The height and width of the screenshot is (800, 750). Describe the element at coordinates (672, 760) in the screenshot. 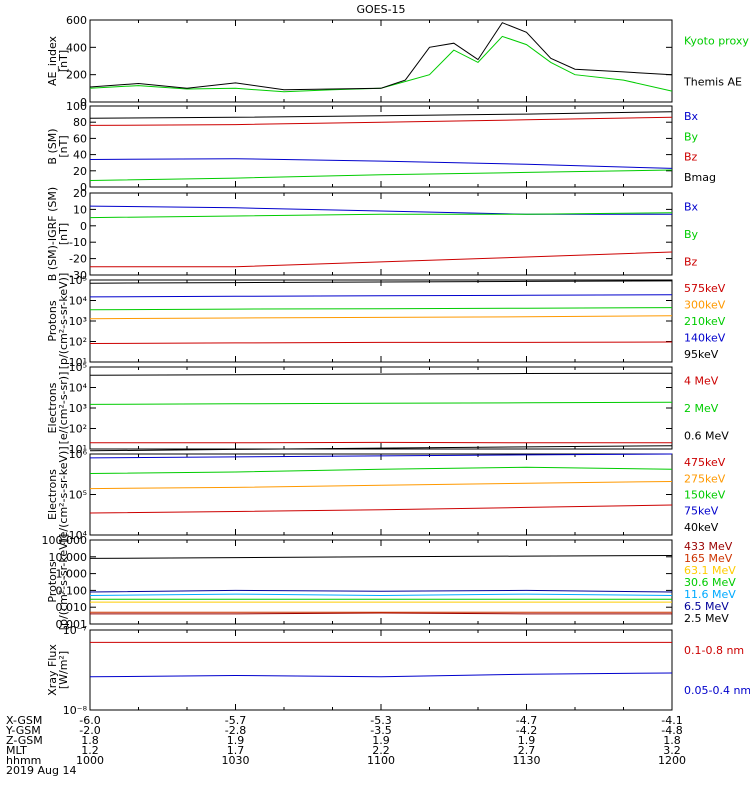

I see `footer-value: 1200` at that location.